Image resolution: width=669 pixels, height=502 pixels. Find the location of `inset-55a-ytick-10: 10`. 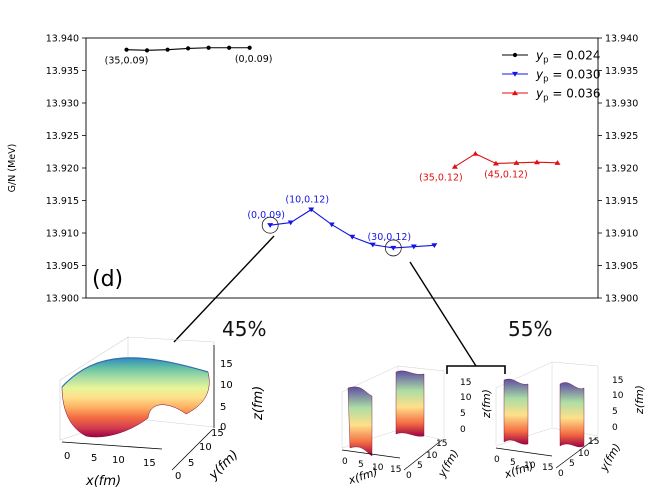

inset-55a-ytick-10: 10 is located at coordinates (432, 456).